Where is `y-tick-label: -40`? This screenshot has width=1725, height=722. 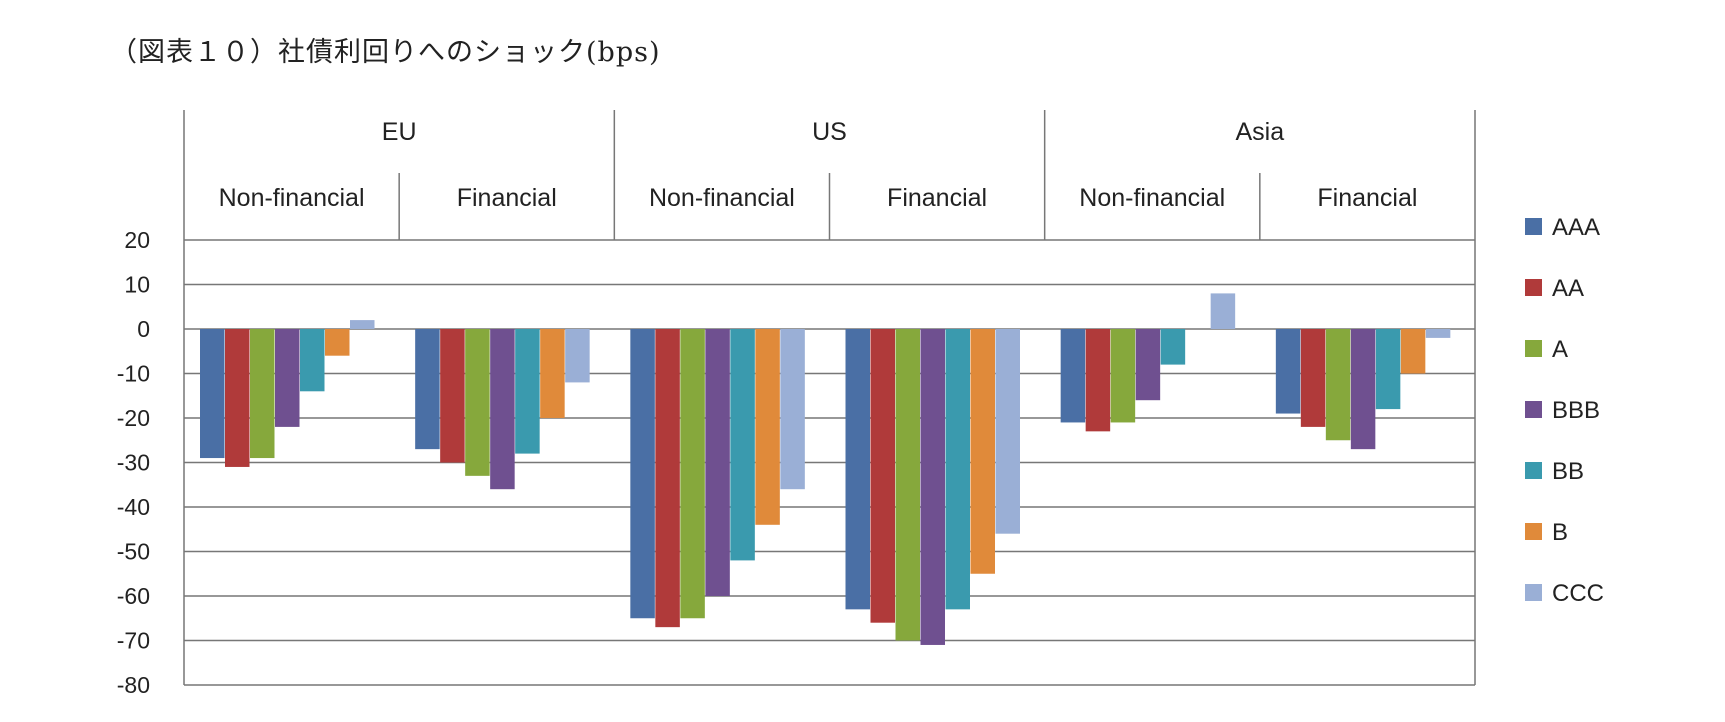 y-tick-label: -40 is located at coordinates (133, 507).